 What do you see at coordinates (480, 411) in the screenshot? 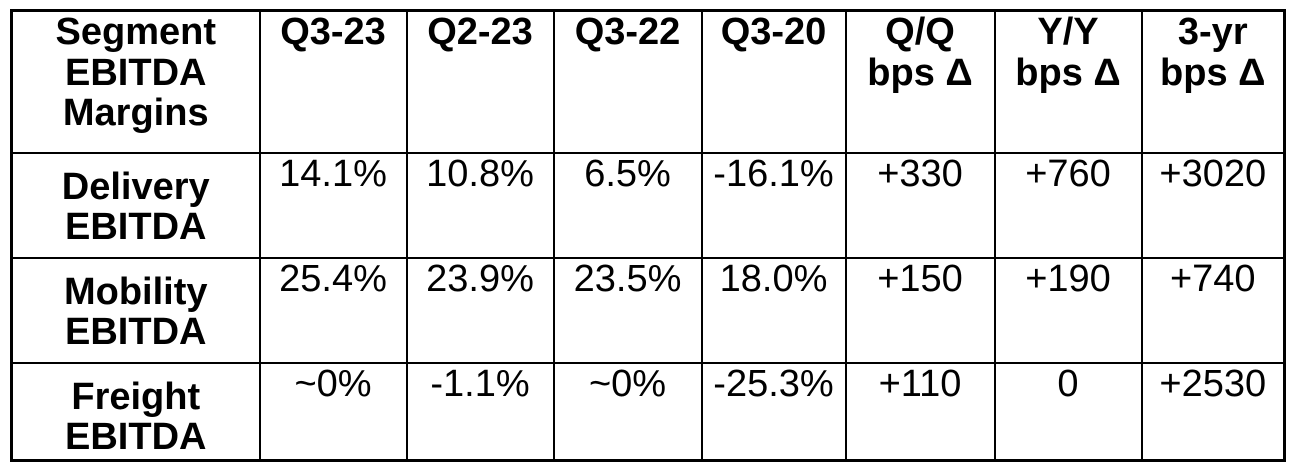
I see `data-cell-freight-q2-23: -1.1%` at bounding box center [480, 411].